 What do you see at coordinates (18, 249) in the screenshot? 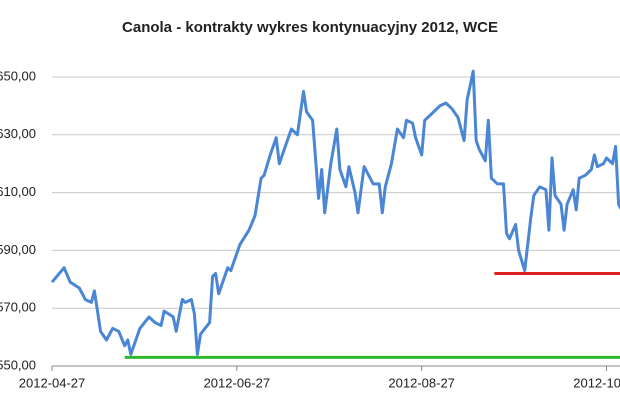
I see `y-tick-label: 590,00` at bounding box center [18, 249].